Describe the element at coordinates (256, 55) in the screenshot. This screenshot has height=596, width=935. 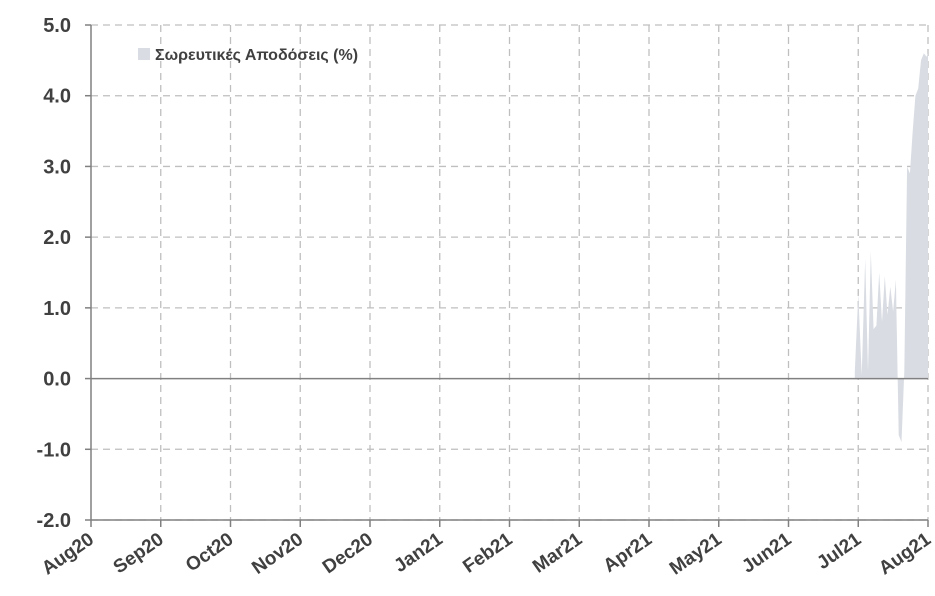
I see `legend-label: Σωρευτικές Αποδόσεις (%)` at that location.